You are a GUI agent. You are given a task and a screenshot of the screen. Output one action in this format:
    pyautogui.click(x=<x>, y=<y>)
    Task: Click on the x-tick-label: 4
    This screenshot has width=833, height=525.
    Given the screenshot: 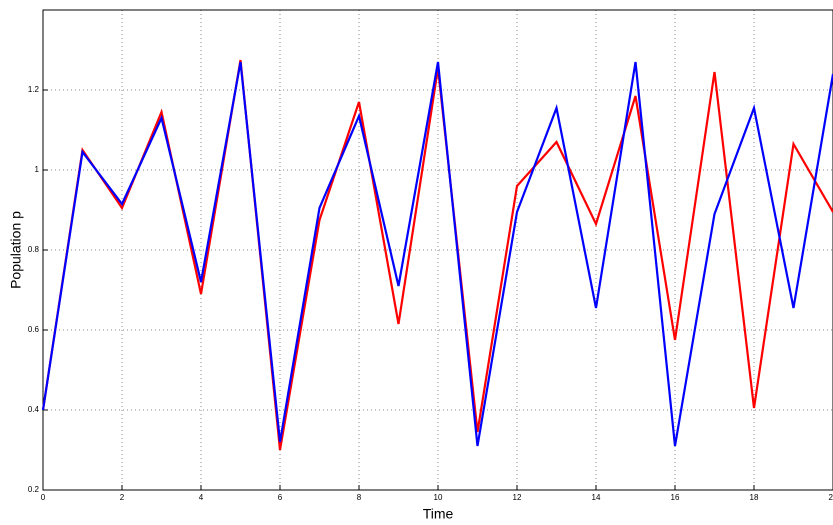 What is the action you would take?
    pyautogui.click(x=201, y=497)
    